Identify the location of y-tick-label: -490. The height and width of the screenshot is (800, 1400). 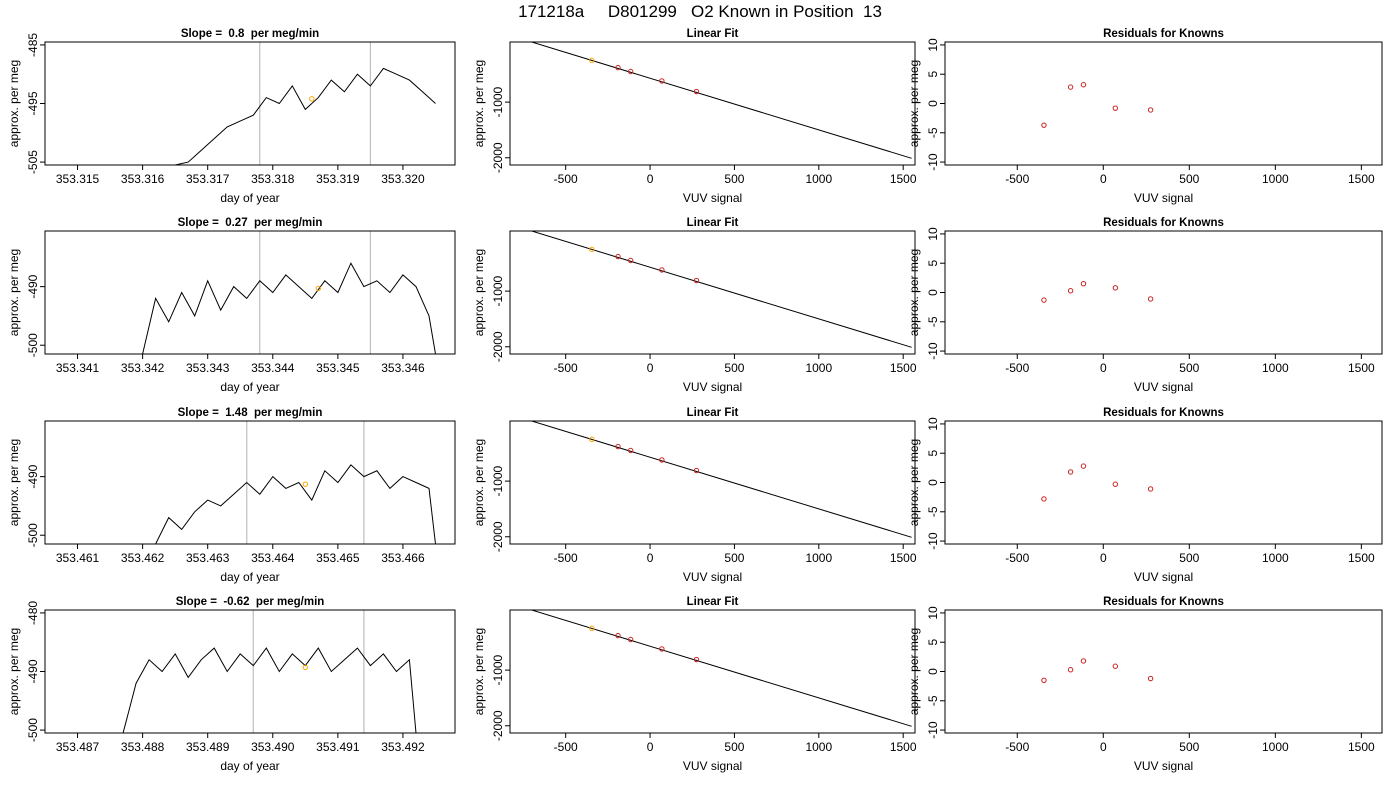
(33, 476).